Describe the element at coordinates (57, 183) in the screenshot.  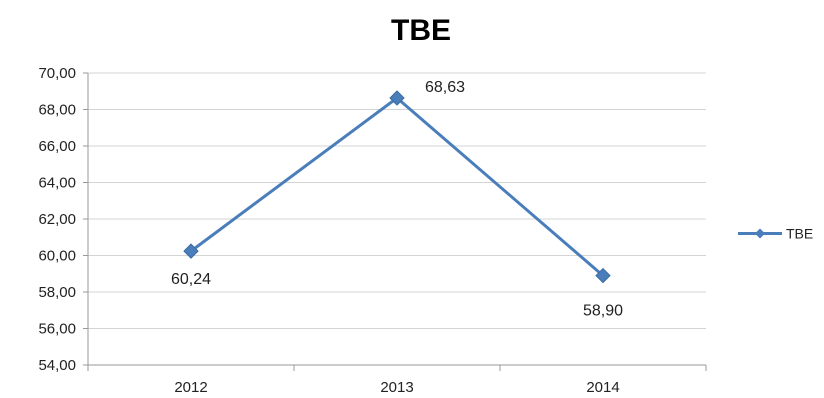
I see `y-tick-label: 64,00` at that location.